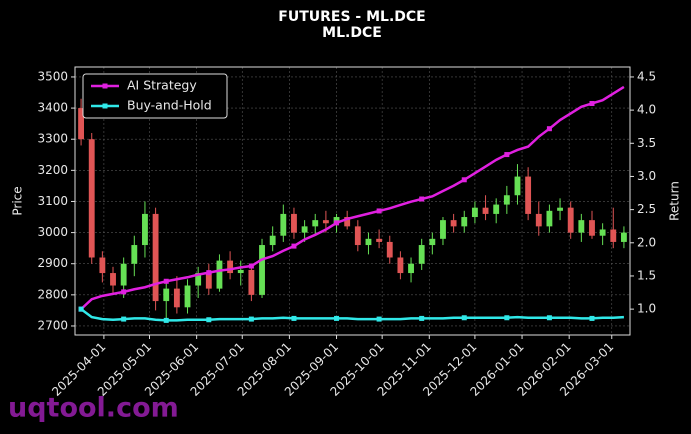  What do you see at coordinates (646, 143) in the screenshot?
I see `y2-tick-label: 3.5` at bounding box center [646, 143].